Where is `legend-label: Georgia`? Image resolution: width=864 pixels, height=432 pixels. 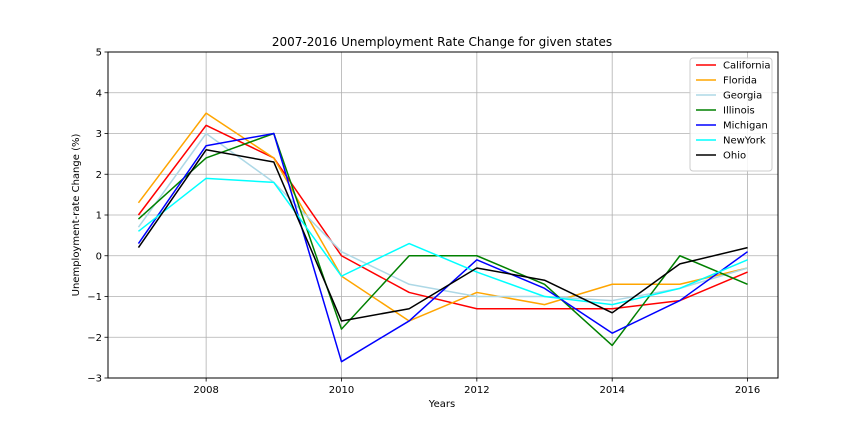 legend-label: Georgia is located at coordinates (742, 96).